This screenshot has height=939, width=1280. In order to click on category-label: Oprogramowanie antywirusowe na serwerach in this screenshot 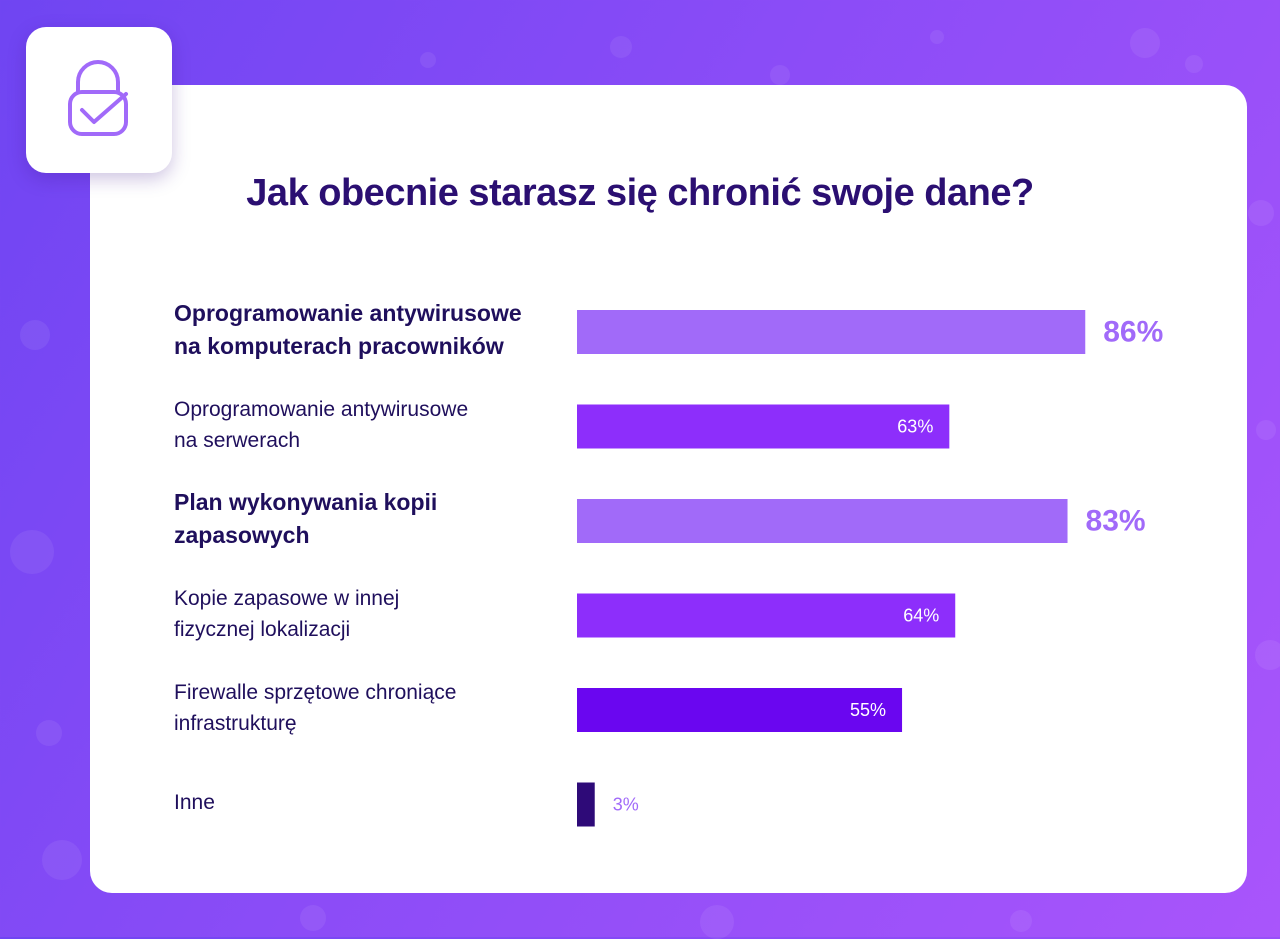, I will do `click(321, 424)`.